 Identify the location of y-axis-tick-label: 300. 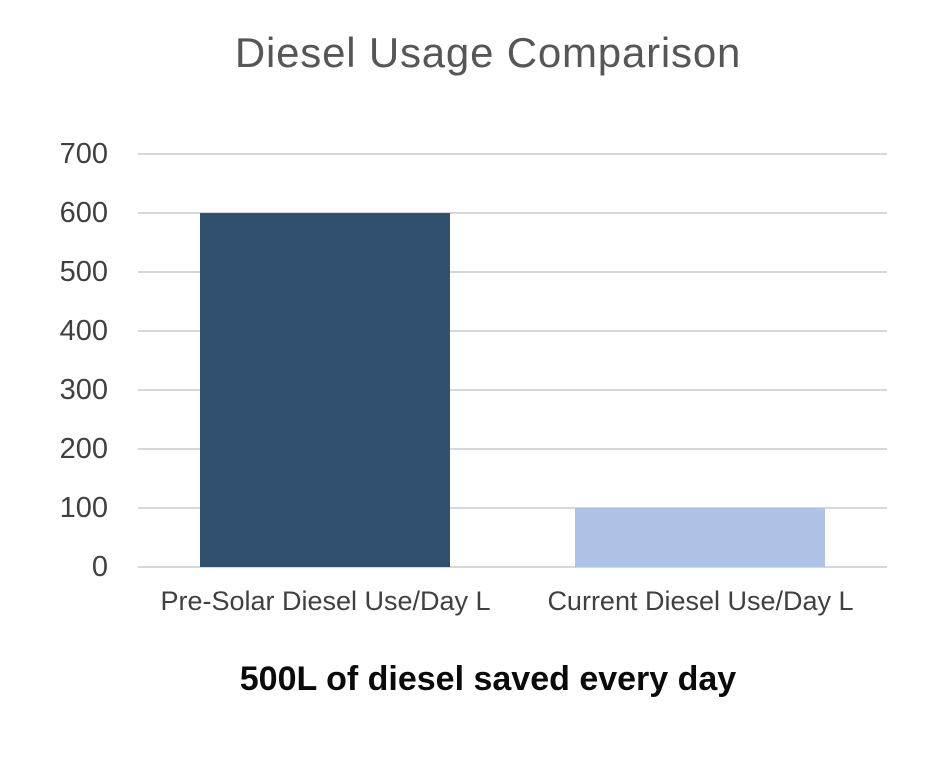
(83, 390).